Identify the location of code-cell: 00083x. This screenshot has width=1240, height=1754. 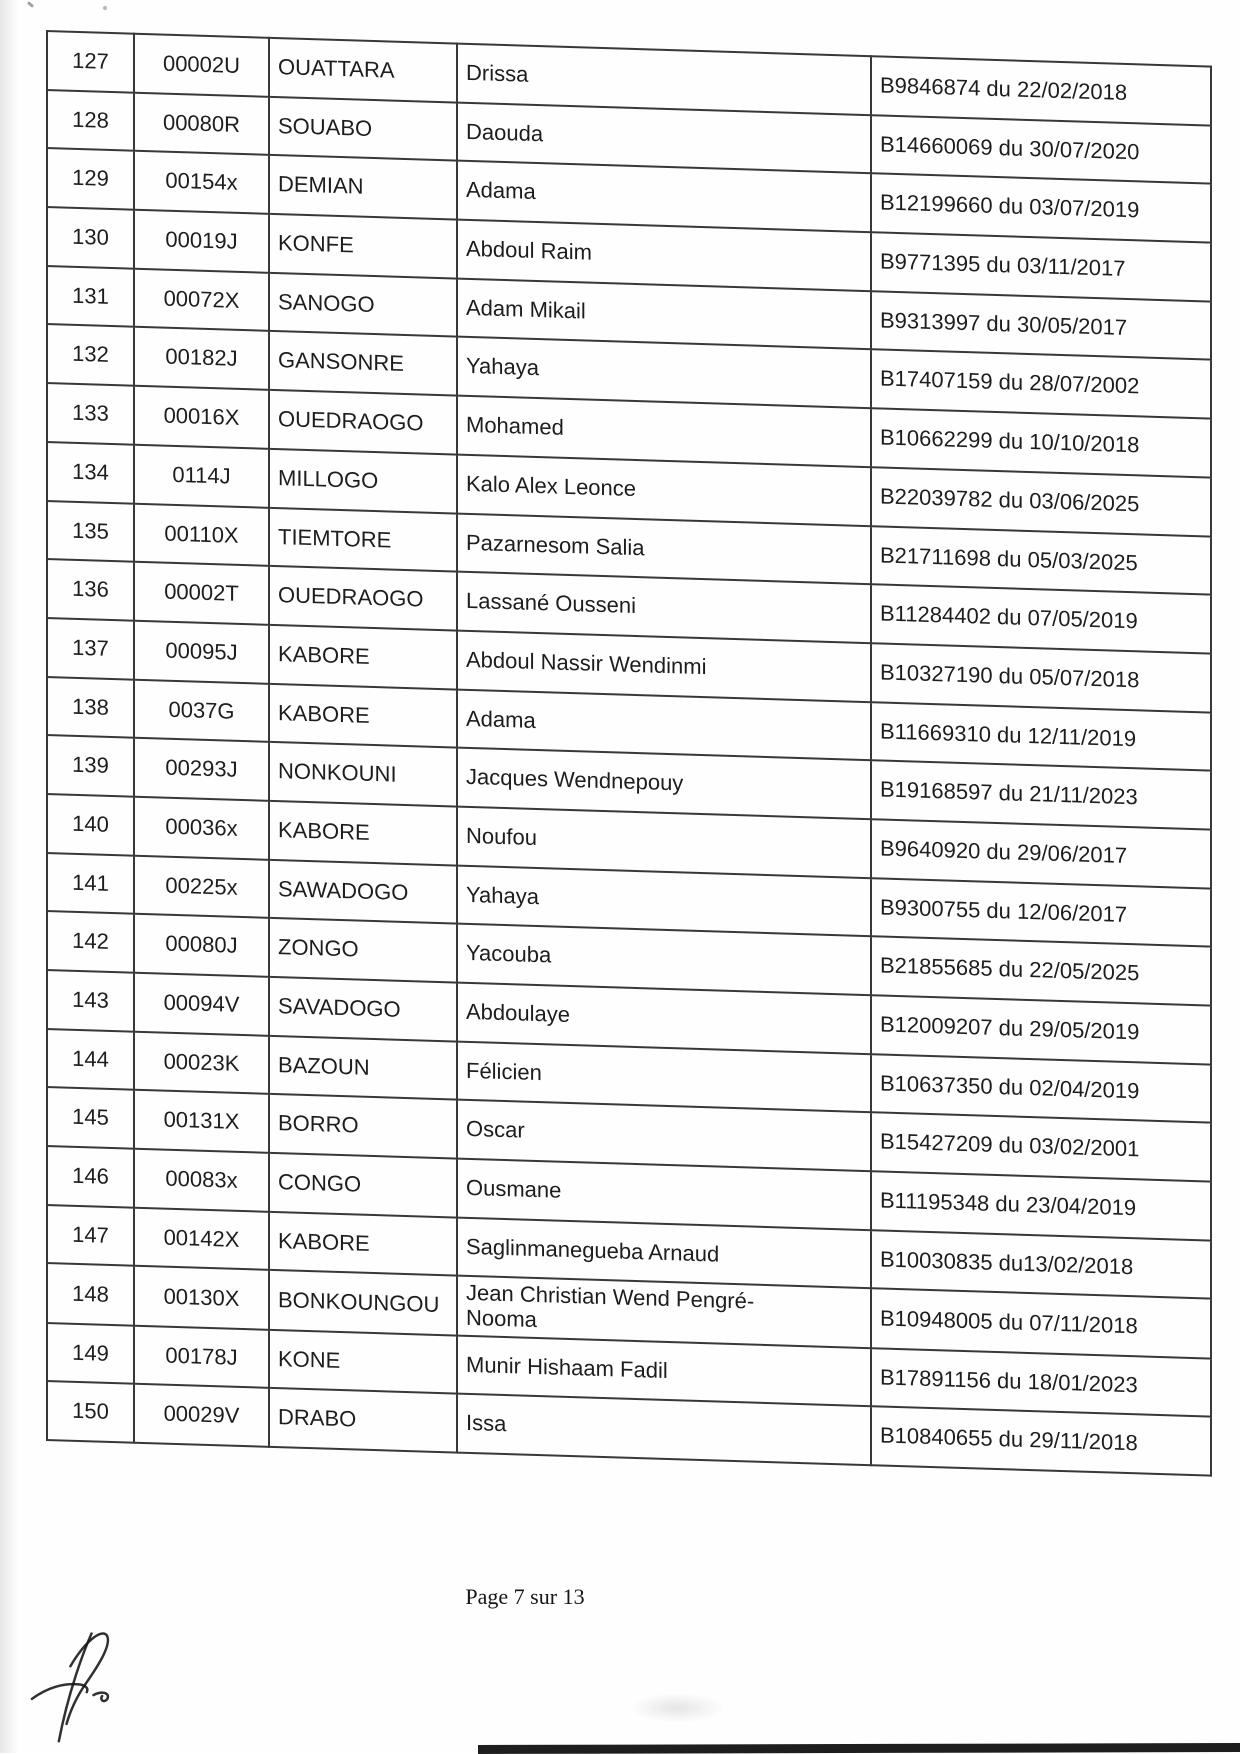
(201, 1180).